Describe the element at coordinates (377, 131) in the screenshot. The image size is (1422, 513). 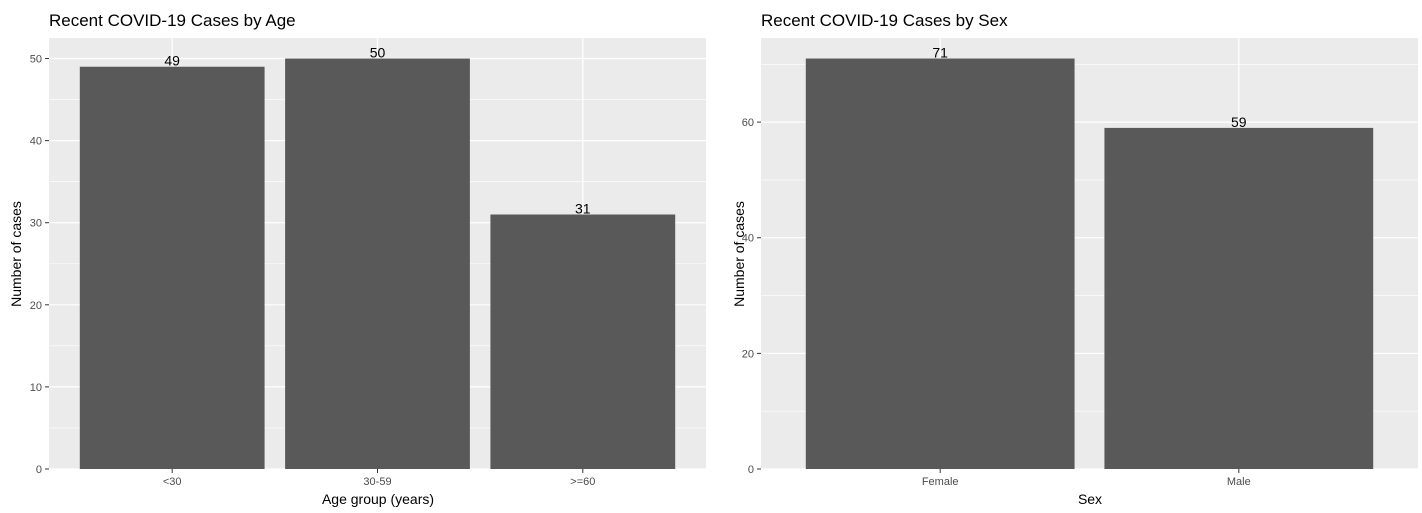
I see `age-data-labels: 49 50 31` at that location.